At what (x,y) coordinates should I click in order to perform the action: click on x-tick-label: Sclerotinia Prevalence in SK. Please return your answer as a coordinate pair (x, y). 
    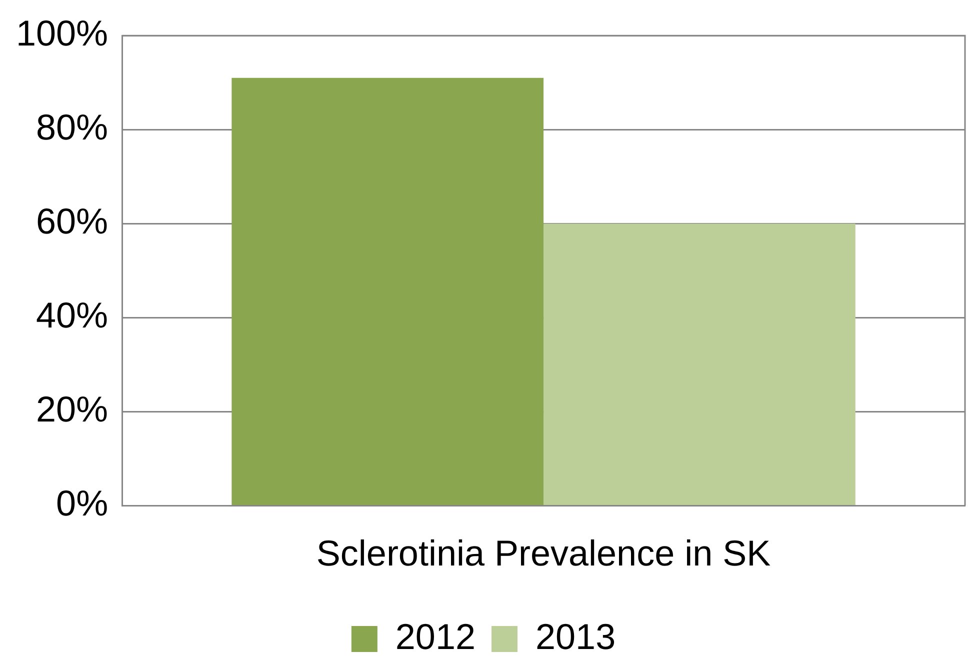
    Looking at the image, I should click on (543, 553).